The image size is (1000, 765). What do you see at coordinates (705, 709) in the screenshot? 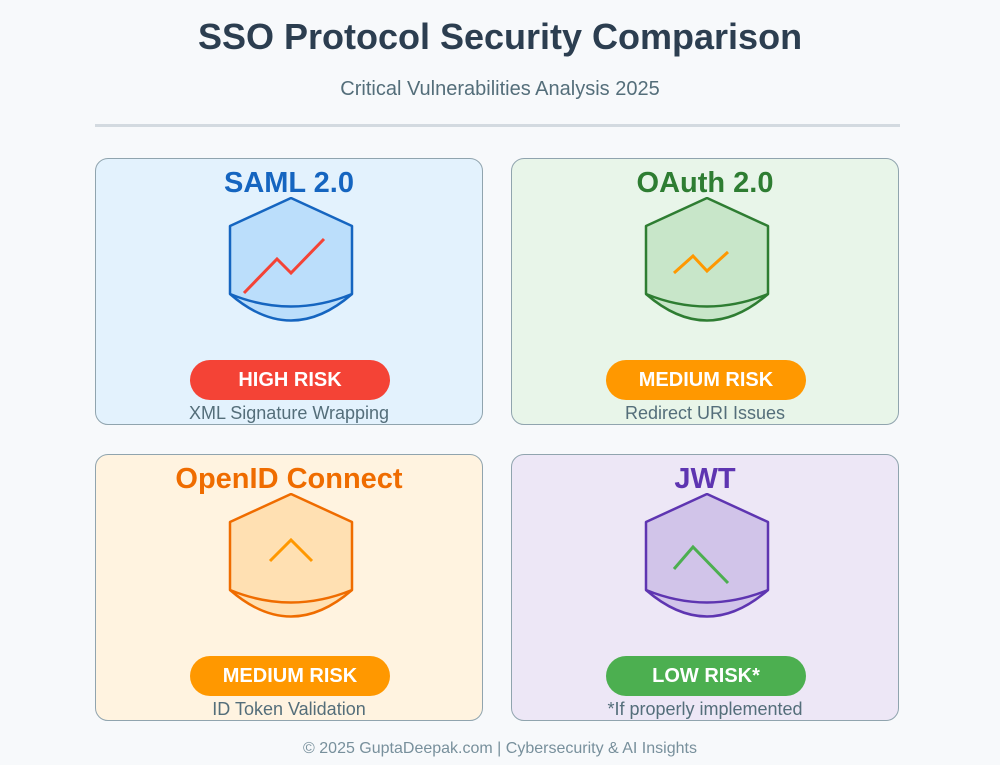
I see `vulnerability-label: *If properly implemented` at bounding box center [705, 709].